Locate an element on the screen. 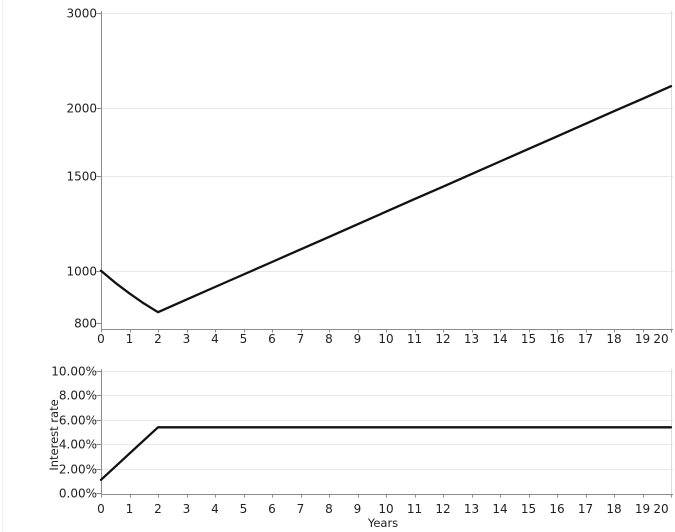 The width and height of the screenshot is (675, 532). y-tick-label-2.00%: 2.00% is located at coordinates (78, 470).